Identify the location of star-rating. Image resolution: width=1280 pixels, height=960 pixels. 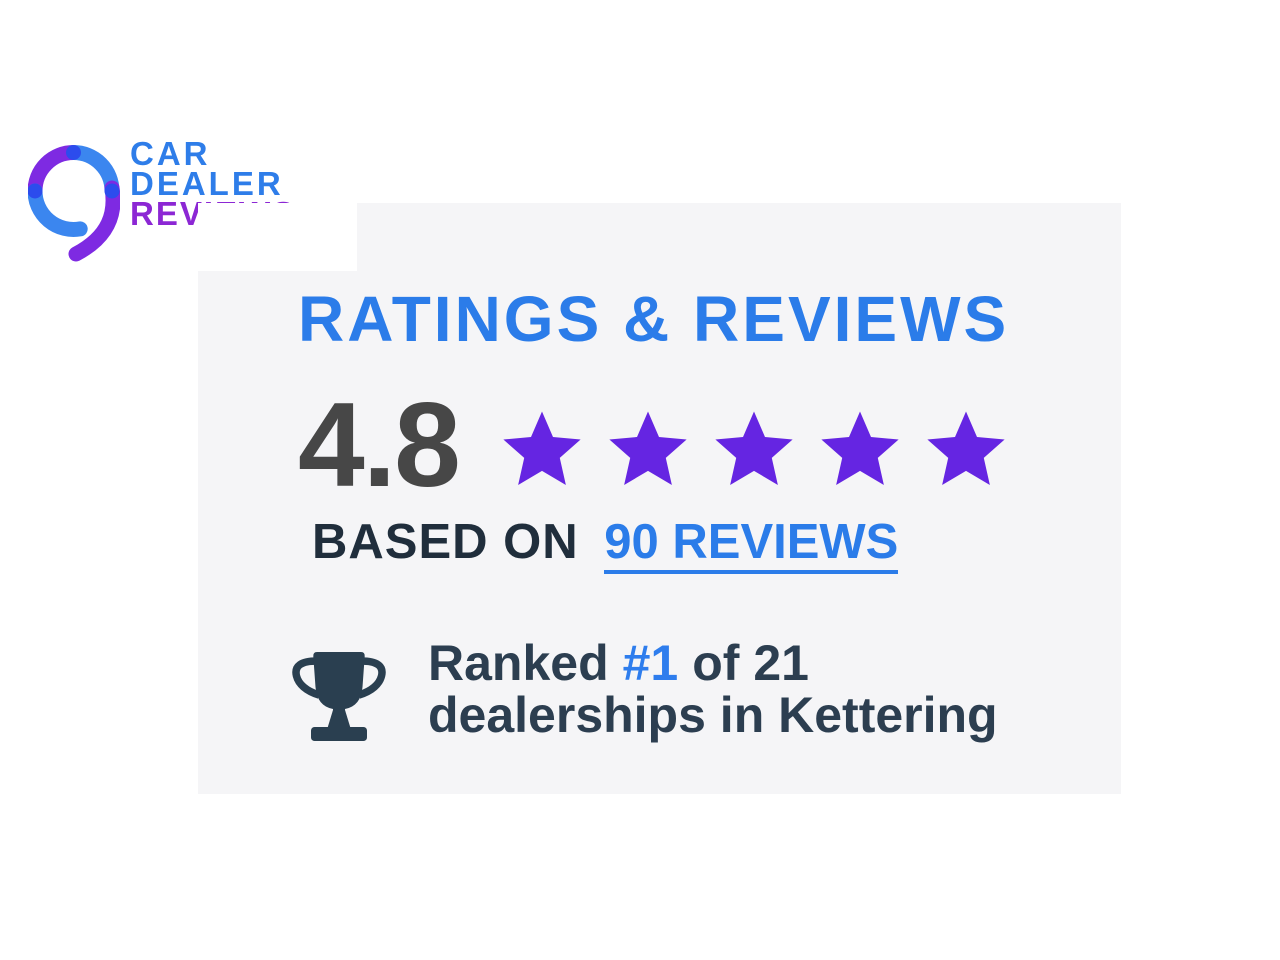
(754, 449).